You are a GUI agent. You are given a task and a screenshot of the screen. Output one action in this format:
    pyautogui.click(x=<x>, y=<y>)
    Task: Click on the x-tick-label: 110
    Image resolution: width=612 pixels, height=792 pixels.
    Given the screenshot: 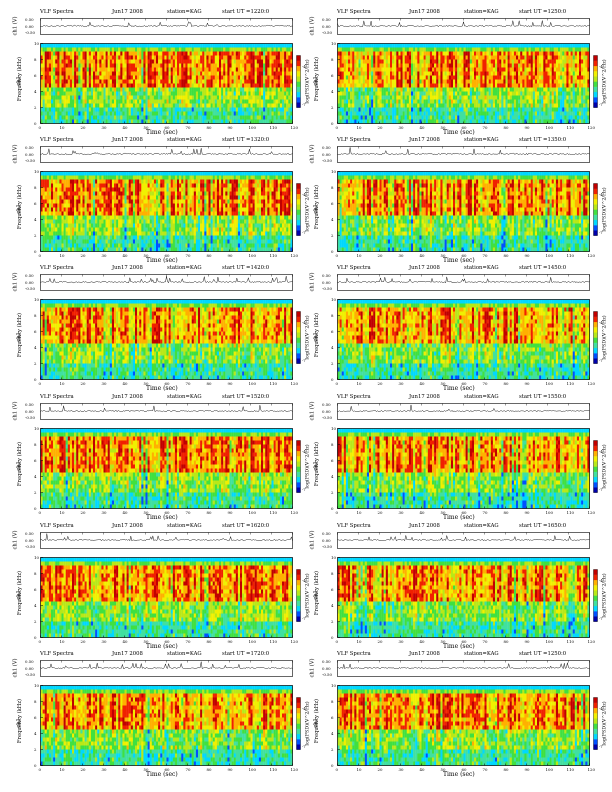 What is the action you would take?
    pyautogui.click(x=570, y=383)
    